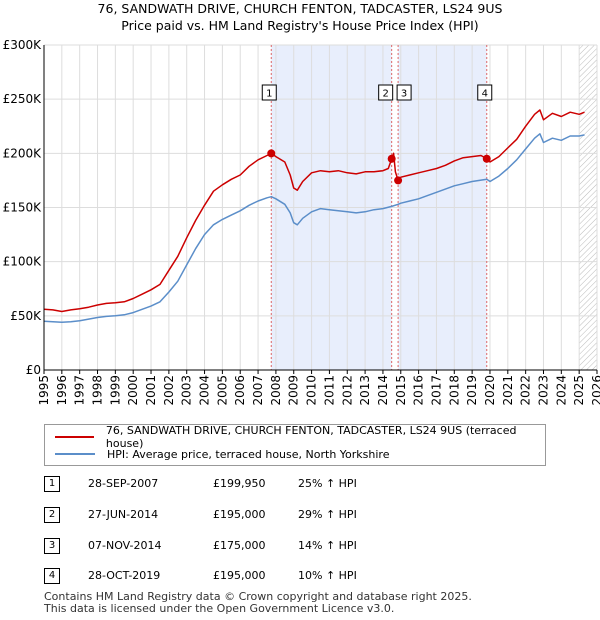  I want to click on sale-price: £199,950, so click(239, 483).